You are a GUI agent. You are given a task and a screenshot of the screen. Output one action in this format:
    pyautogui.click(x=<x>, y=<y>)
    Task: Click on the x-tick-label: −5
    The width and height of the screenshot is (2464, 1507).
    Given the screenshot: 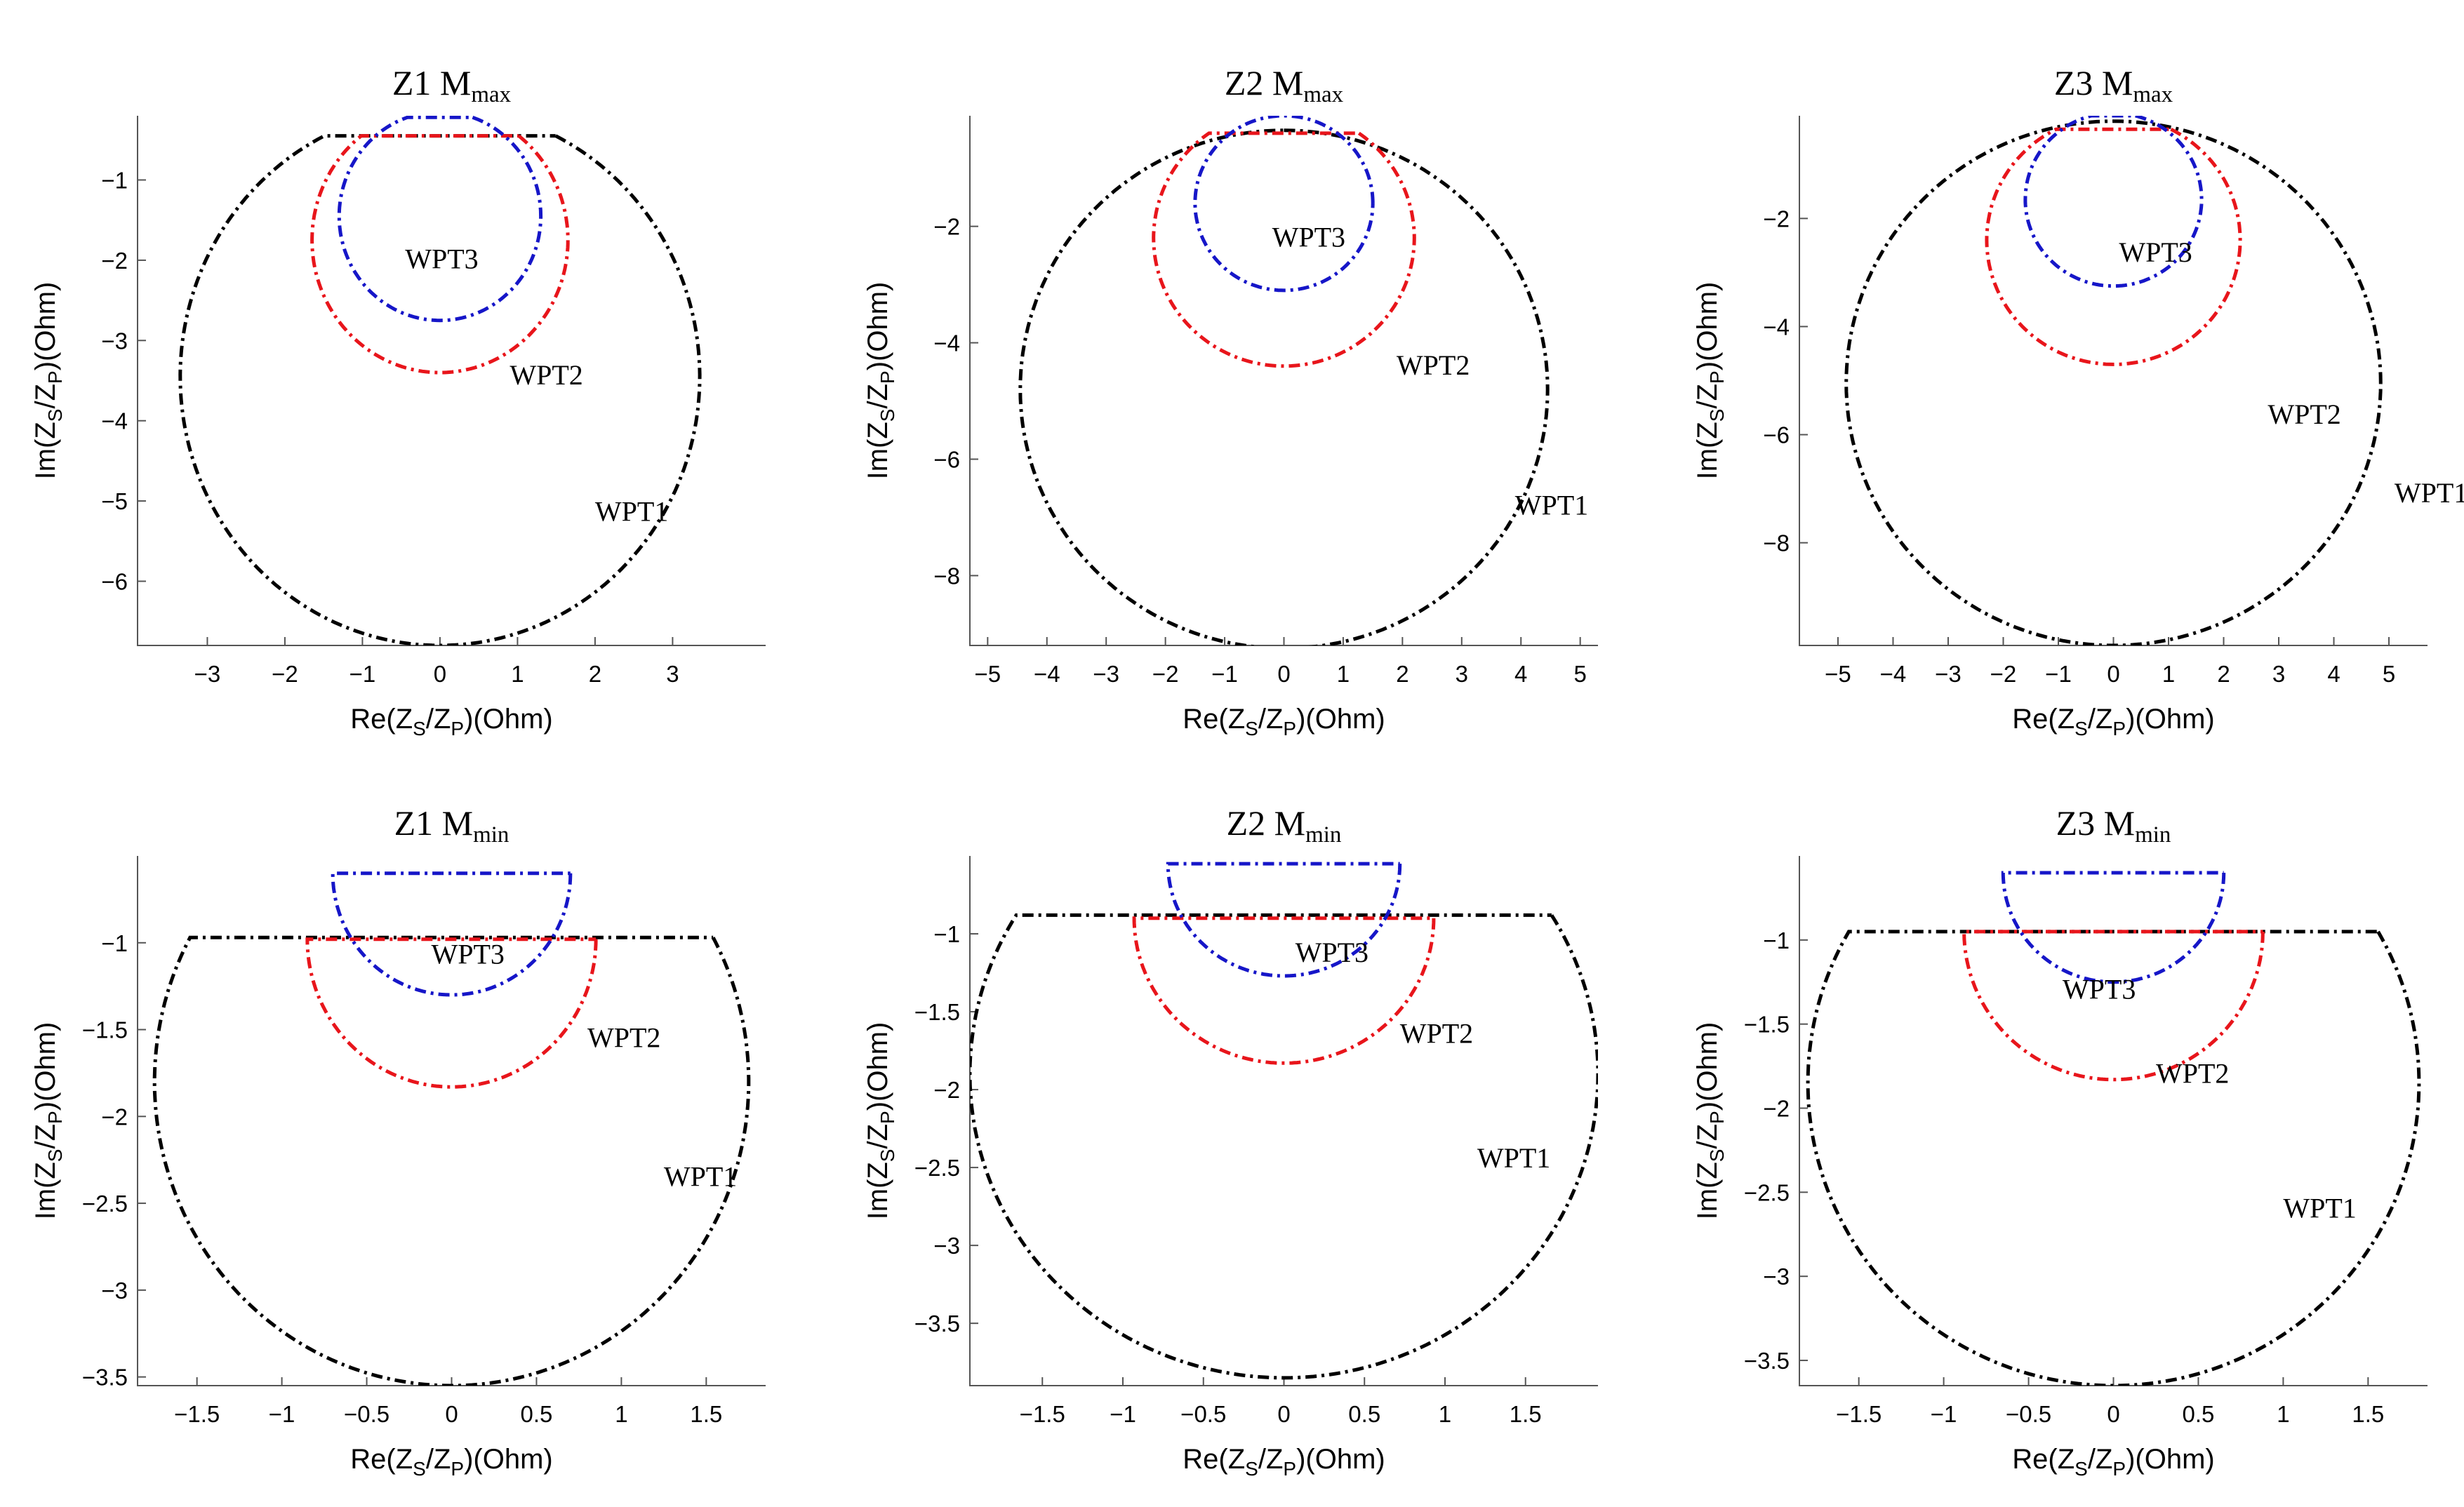 What is the action you would take?
    pyautogui.click(x=1838, y=674)
    